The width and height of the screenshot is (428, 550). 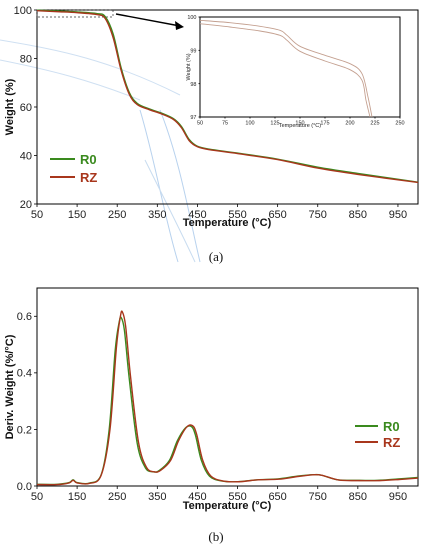 I want to click on panel-a-label: (a), so click(x=216, y=256).